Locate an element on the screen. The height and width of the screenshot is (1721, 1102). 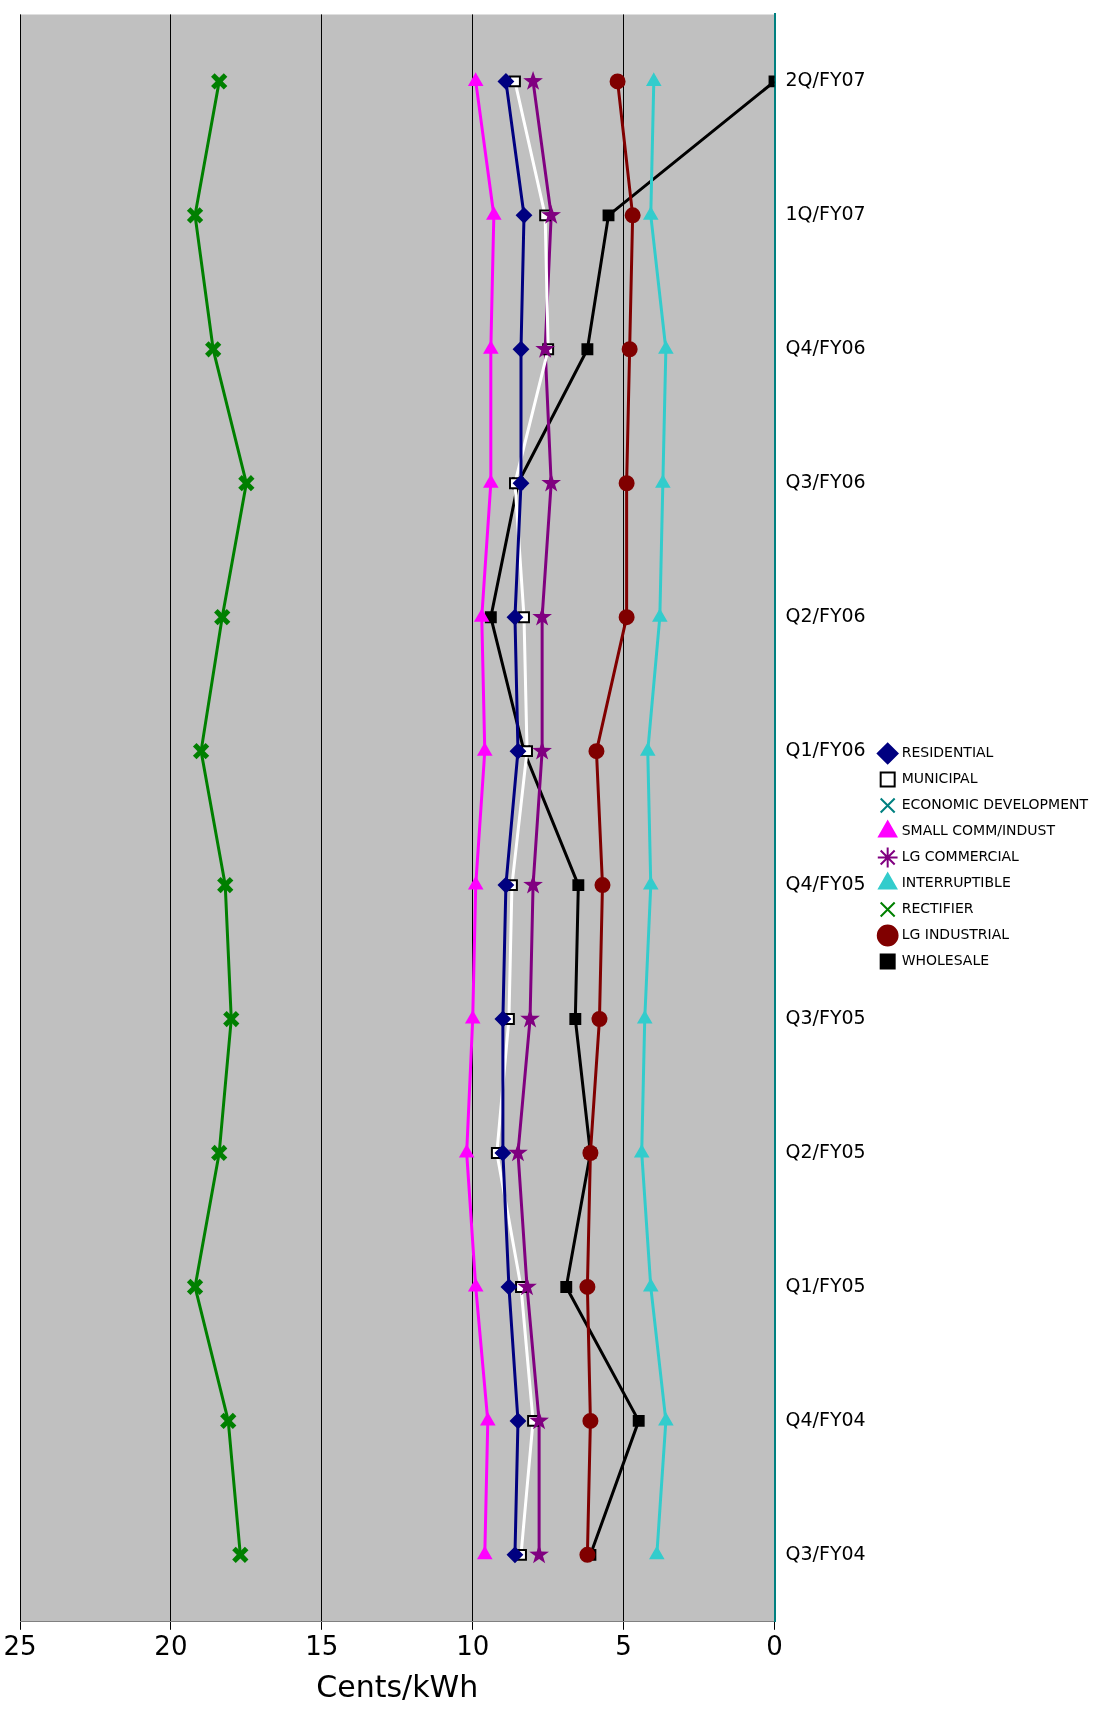
y-tick-label: Q3/FY04 is located at coordinates (825, 1552).